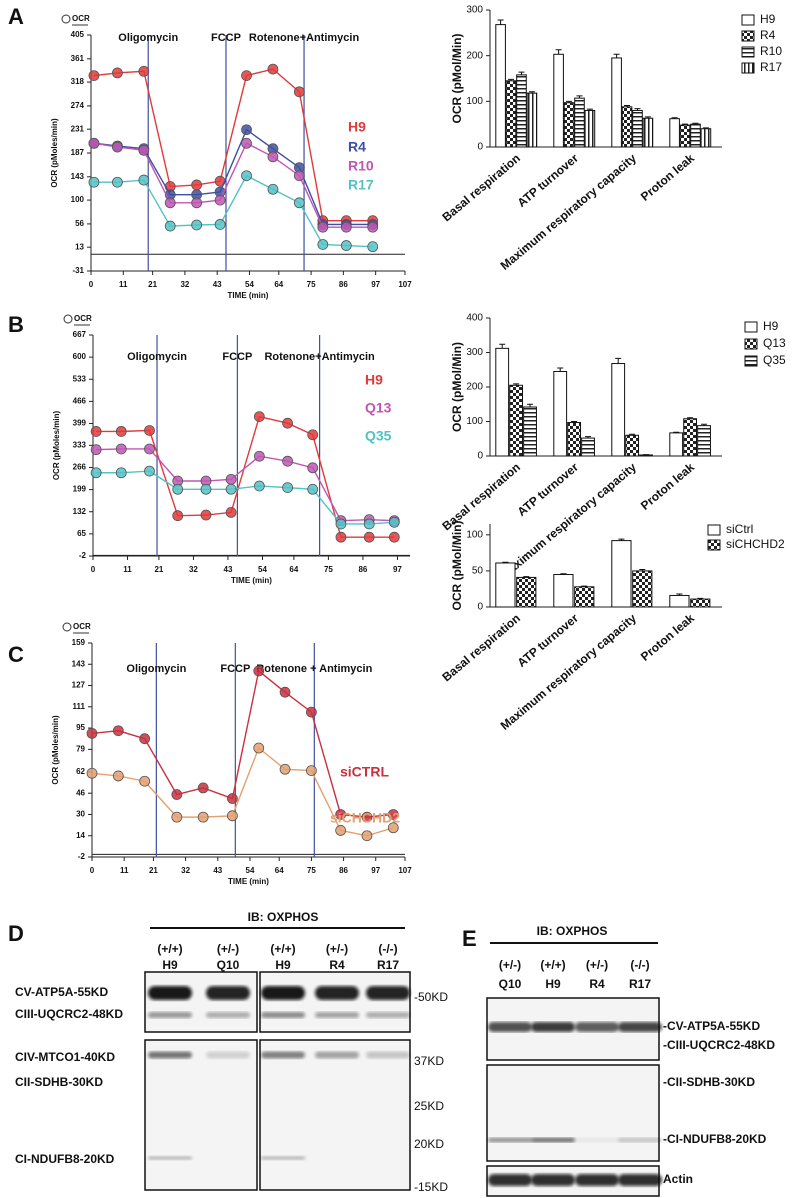 The image size is (800, 1198). What do you see at coordinates (474, 318) in the screenshot?
I see `y-tick-label: 400` at bounding box center [474, 318].